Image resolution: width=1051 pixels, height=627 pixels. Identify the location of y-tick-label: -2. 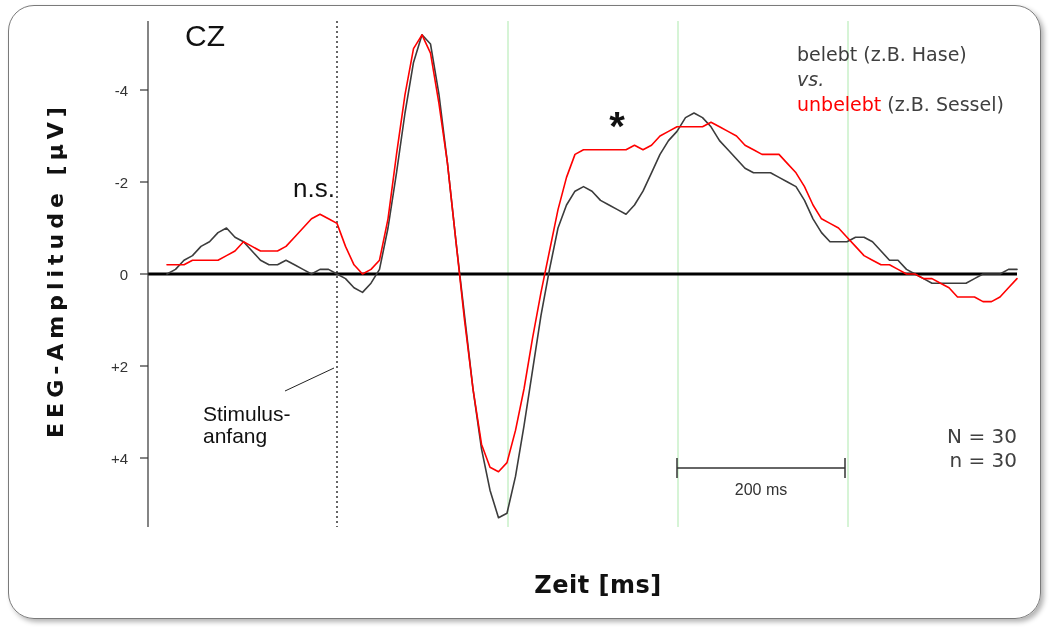
(121, 182).